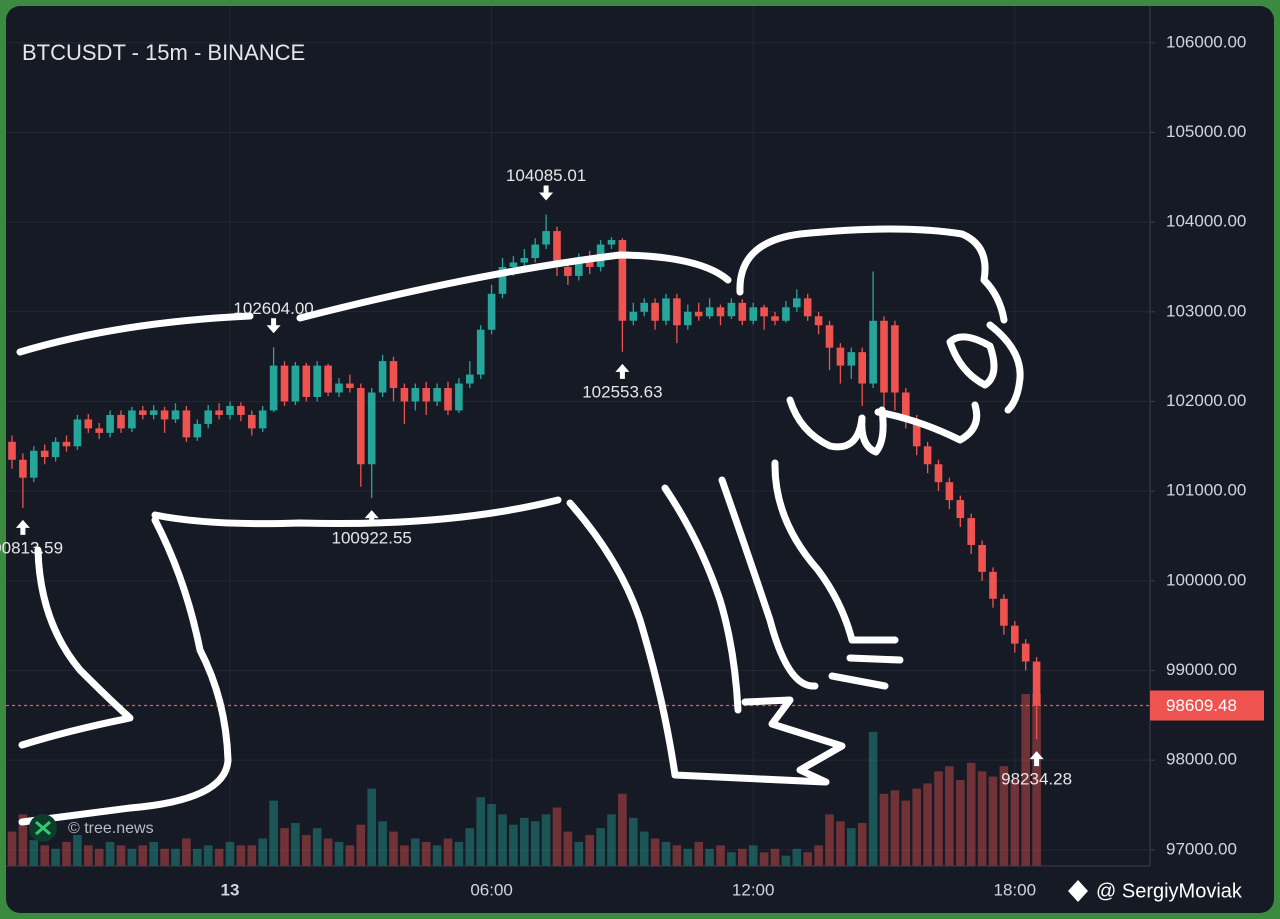 This screenshot has width=1280, height=919. What do you see at coordinates (1206, 400) in the screenshot?
I see `y-tick-label: 102000.00` at bounding box center [1206, 400].